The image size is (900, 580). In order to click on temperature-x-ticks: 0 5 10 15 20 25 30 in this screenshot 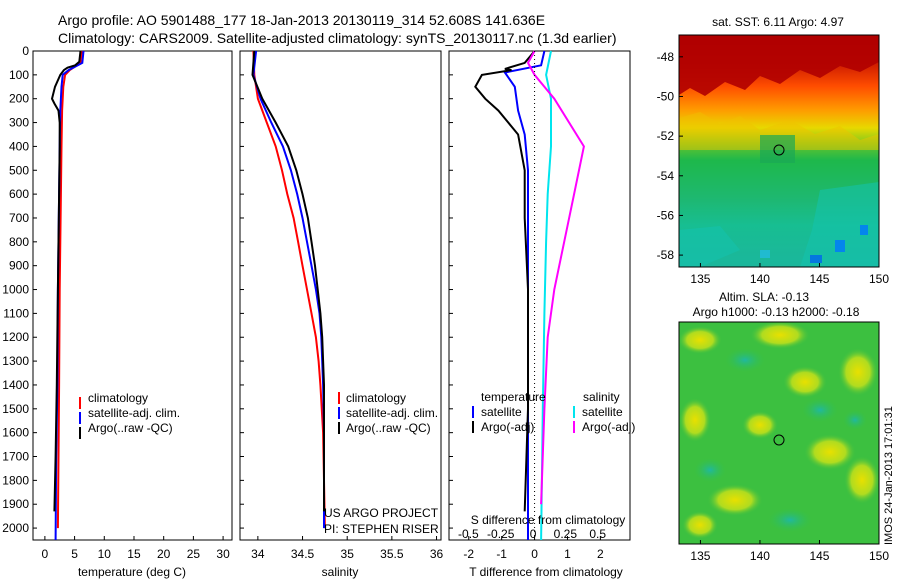, I will do `click(136, 548)`.